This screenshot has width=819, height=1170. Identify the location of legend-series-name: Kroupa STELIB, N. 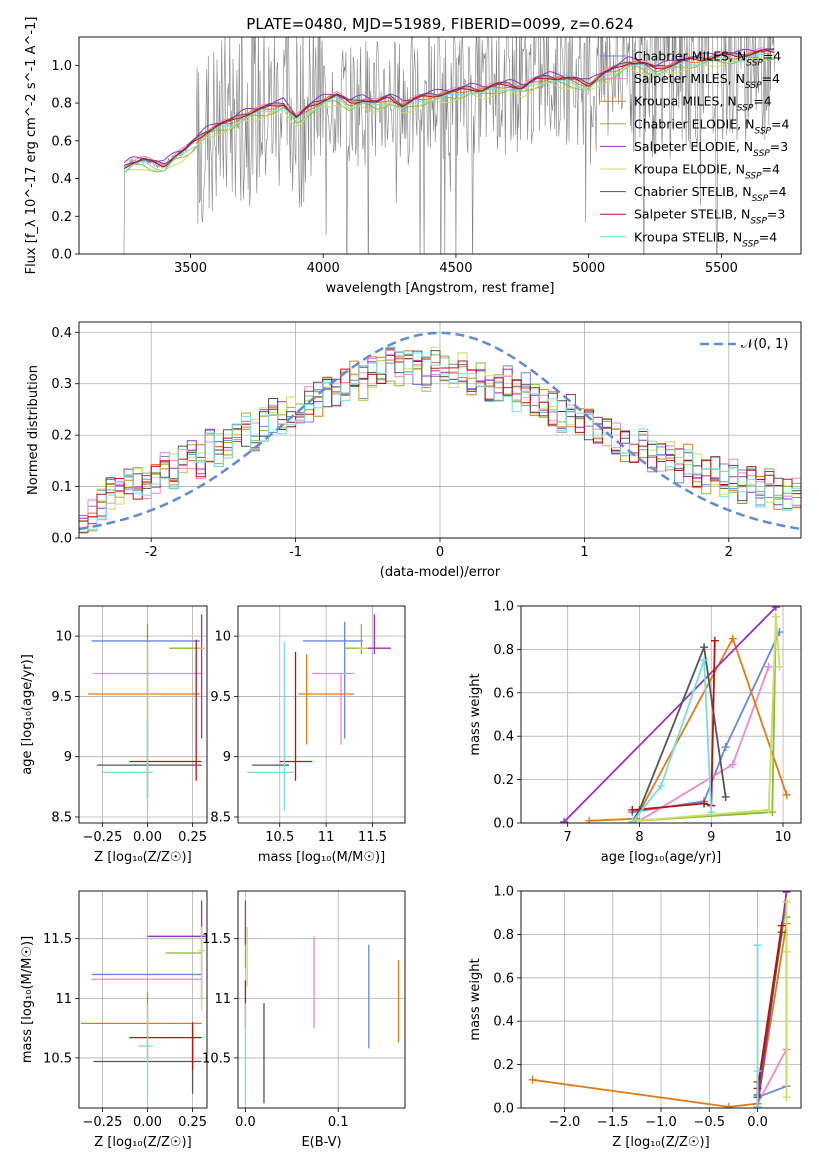
(688, 236).